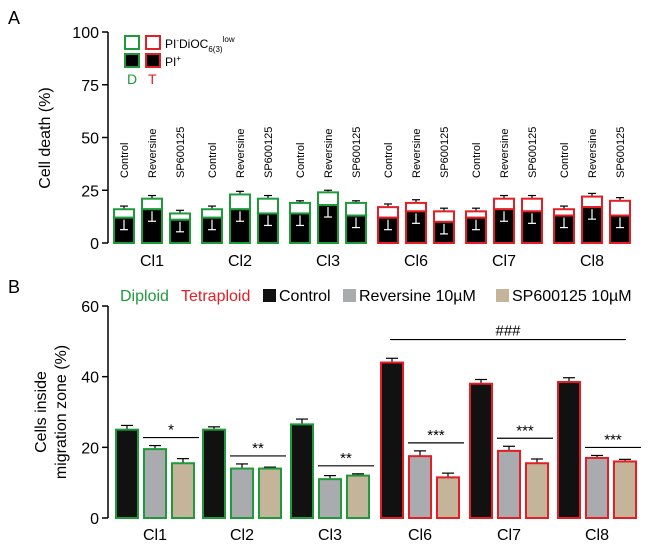 Image resolution: width=650 pixels, height=546 pixels. I want to click on panel-b-y-label-line1: Cells inside, so click(41, 412).